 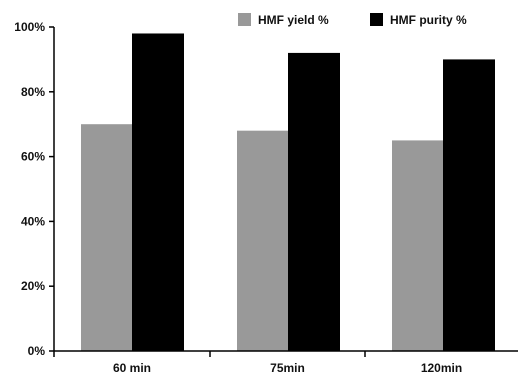 What do you see at coordinates (352, 20) in the screenshot?
I see `legend: HMF yield % HMF purity %` at bounding box center [352, 20].